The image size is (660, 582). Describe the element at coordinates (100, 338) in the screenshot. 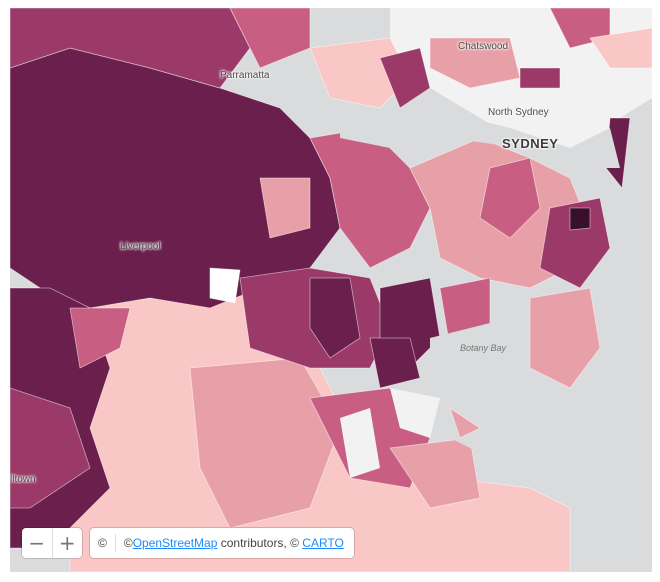

I see `region-west-small` at that location.